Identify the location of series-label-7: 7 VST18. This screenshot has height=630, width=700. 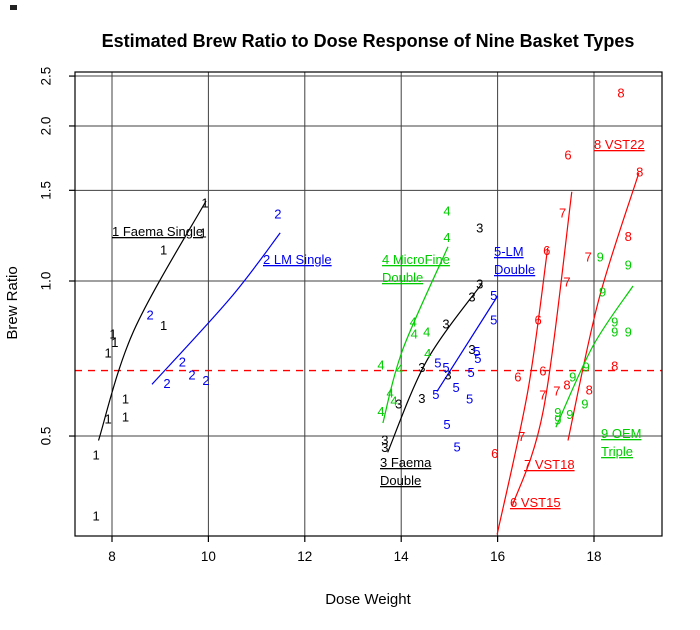
(549, 464).